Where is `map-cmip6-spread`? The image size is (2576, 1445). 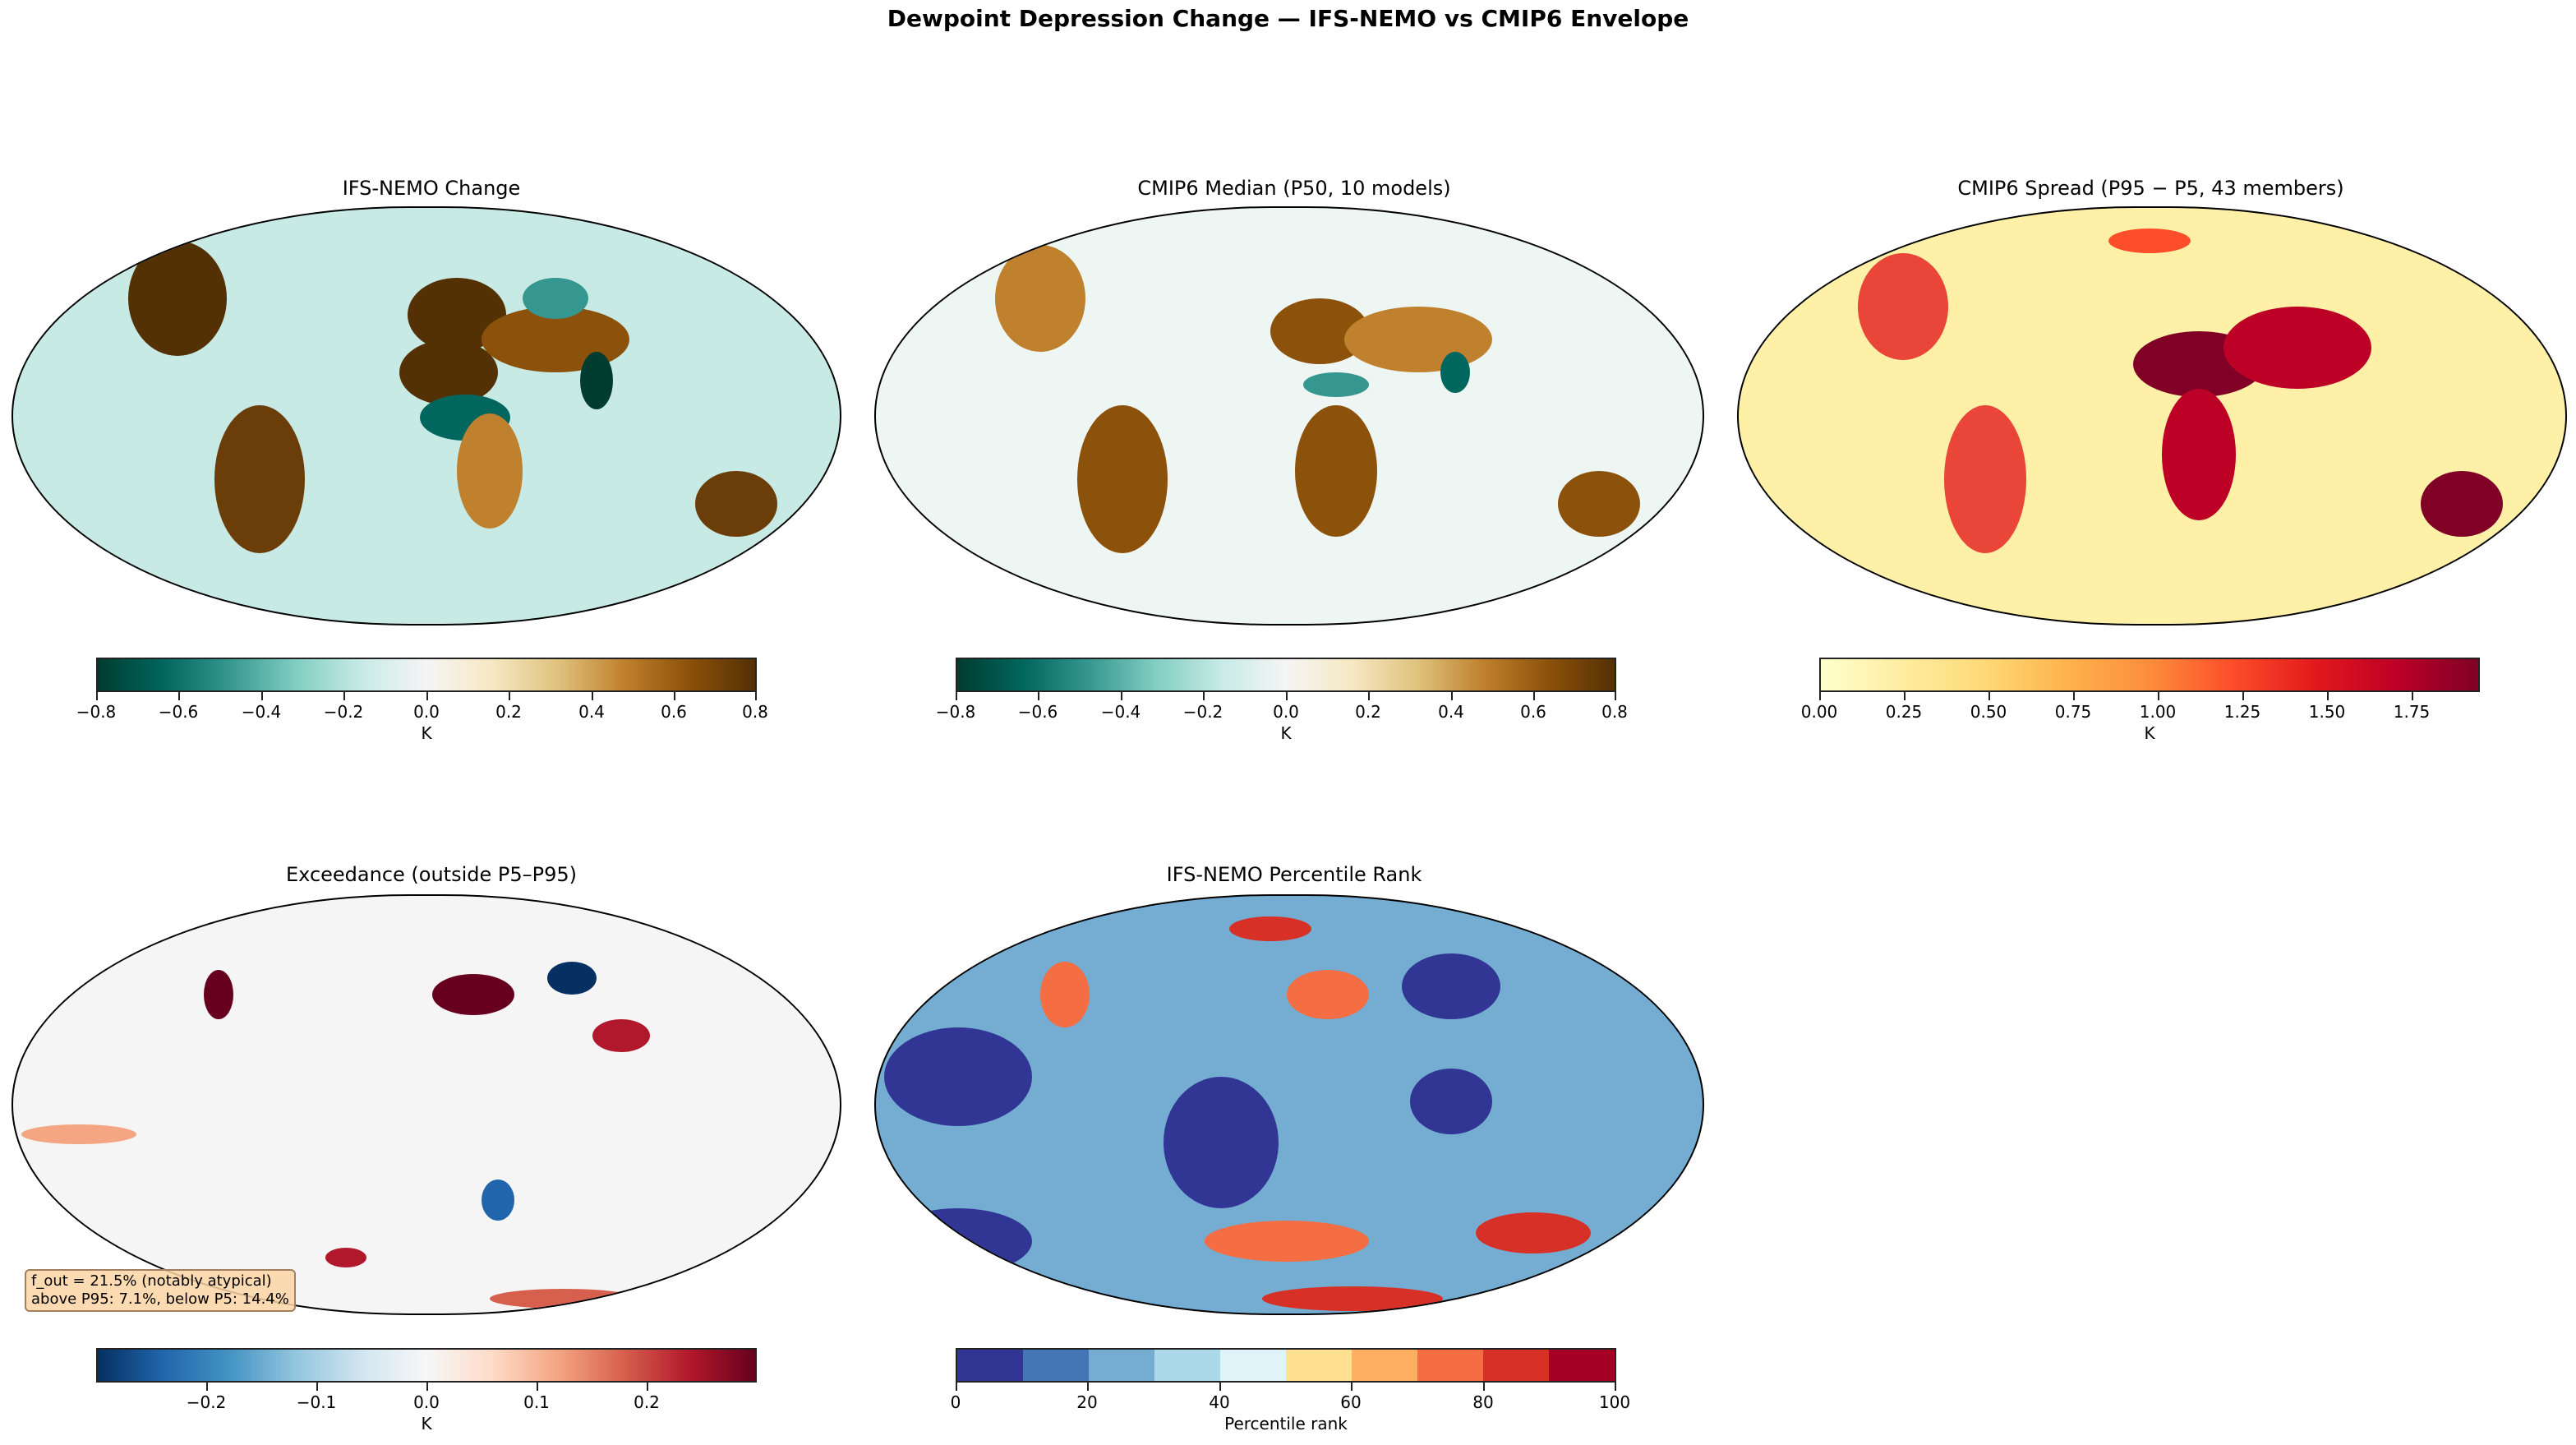
map-cmip6-spread is located at coordinates (2152, 416).